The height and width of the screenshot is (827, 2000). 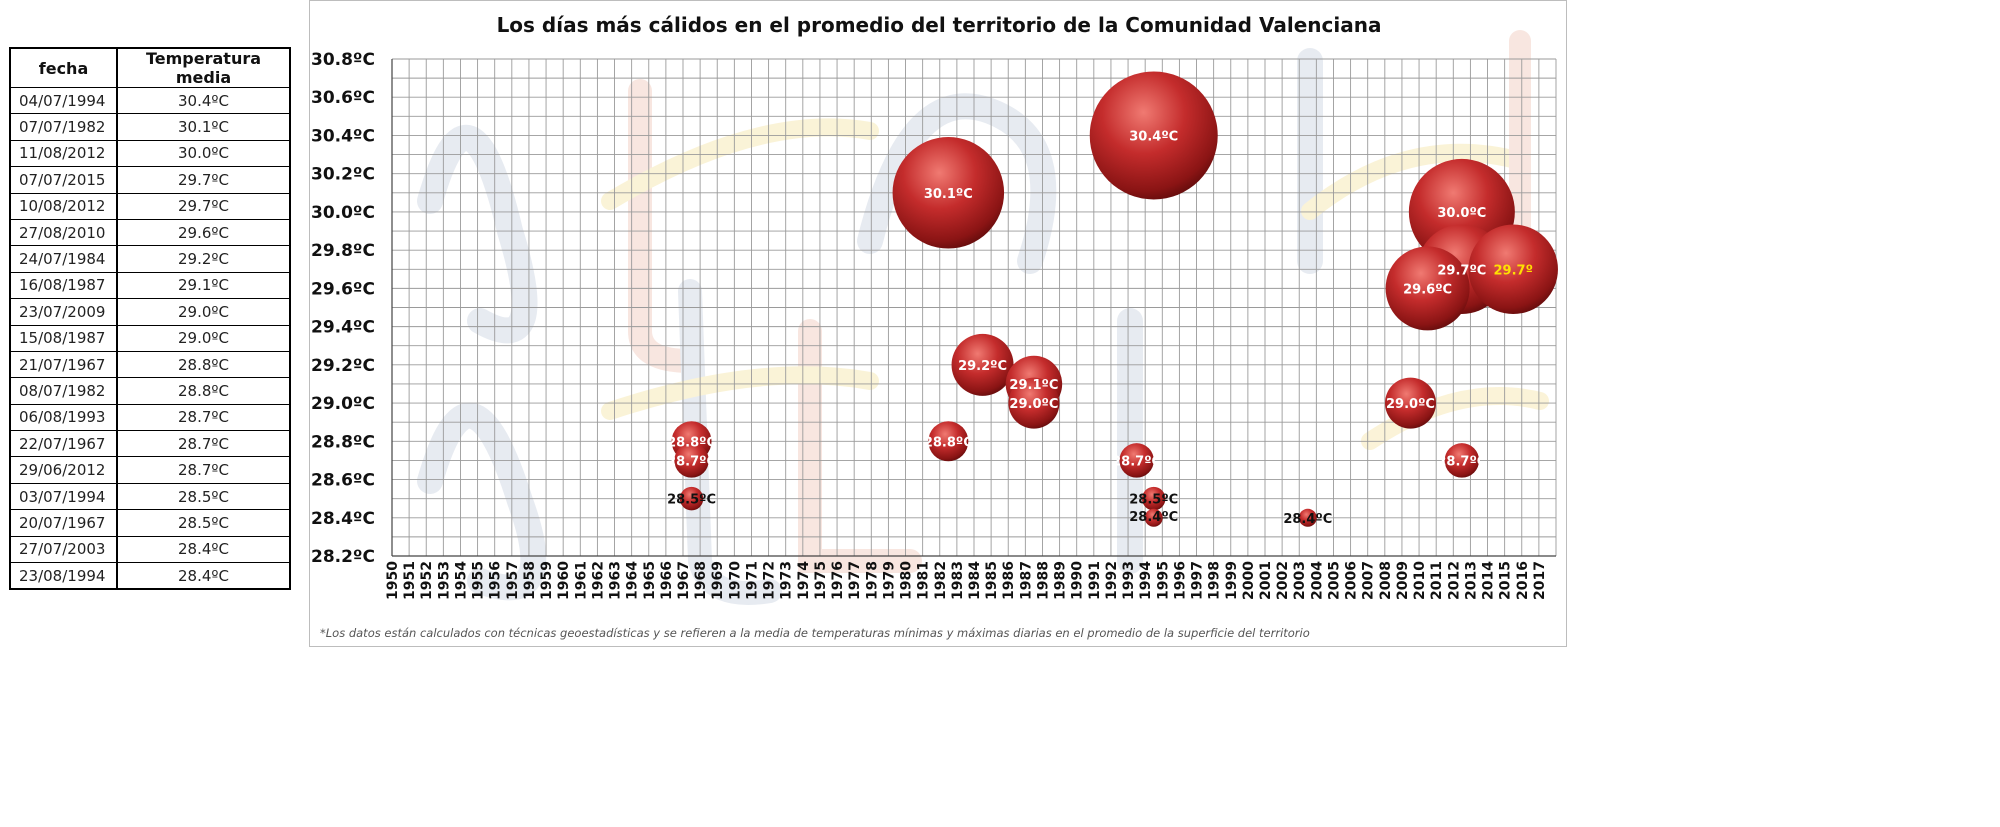 I want to click on y-tick-label: 29.8ºC, so click(x=343, y=251).